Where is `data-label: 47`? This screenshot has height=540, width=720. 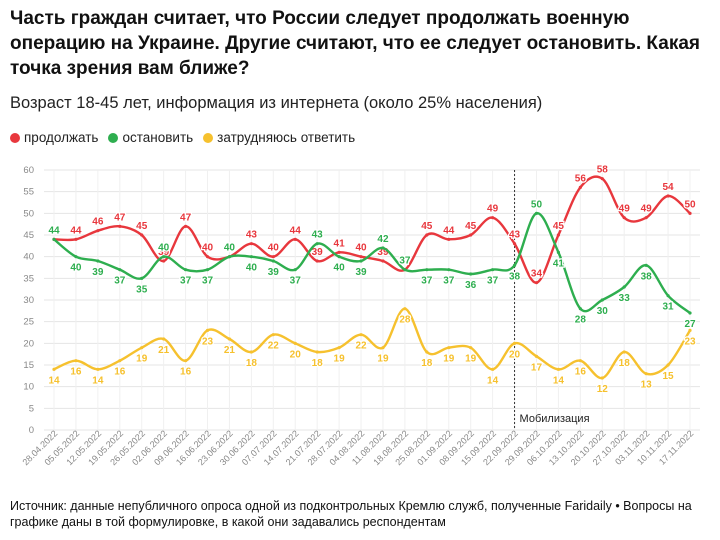
data-label: 47 is located at coordinates (120, 217).